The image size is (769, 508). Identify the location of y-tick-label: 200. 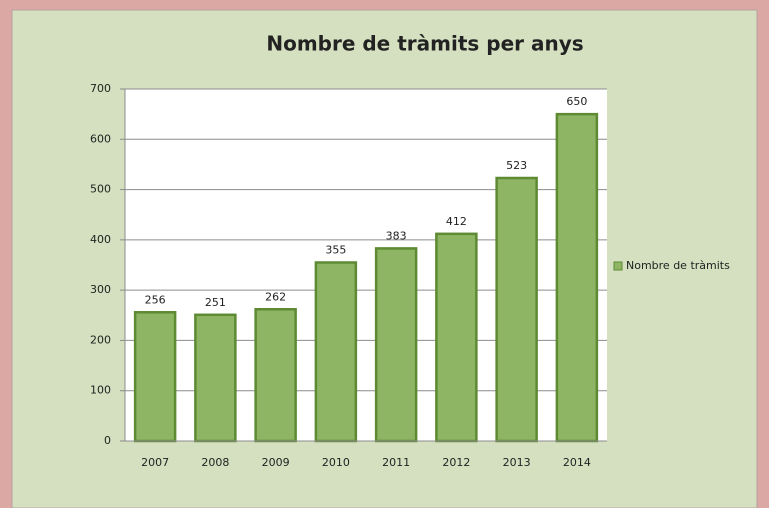
(100, 339).